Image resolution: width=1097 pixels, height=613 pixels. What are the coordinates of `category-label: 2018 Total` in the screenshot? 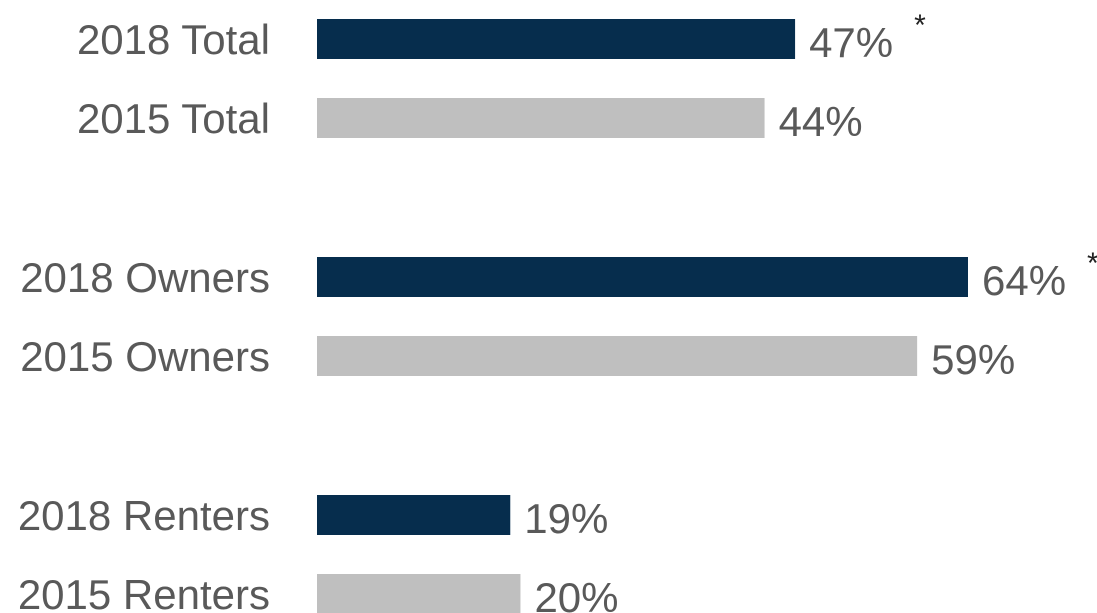 It's located at (173, 39).